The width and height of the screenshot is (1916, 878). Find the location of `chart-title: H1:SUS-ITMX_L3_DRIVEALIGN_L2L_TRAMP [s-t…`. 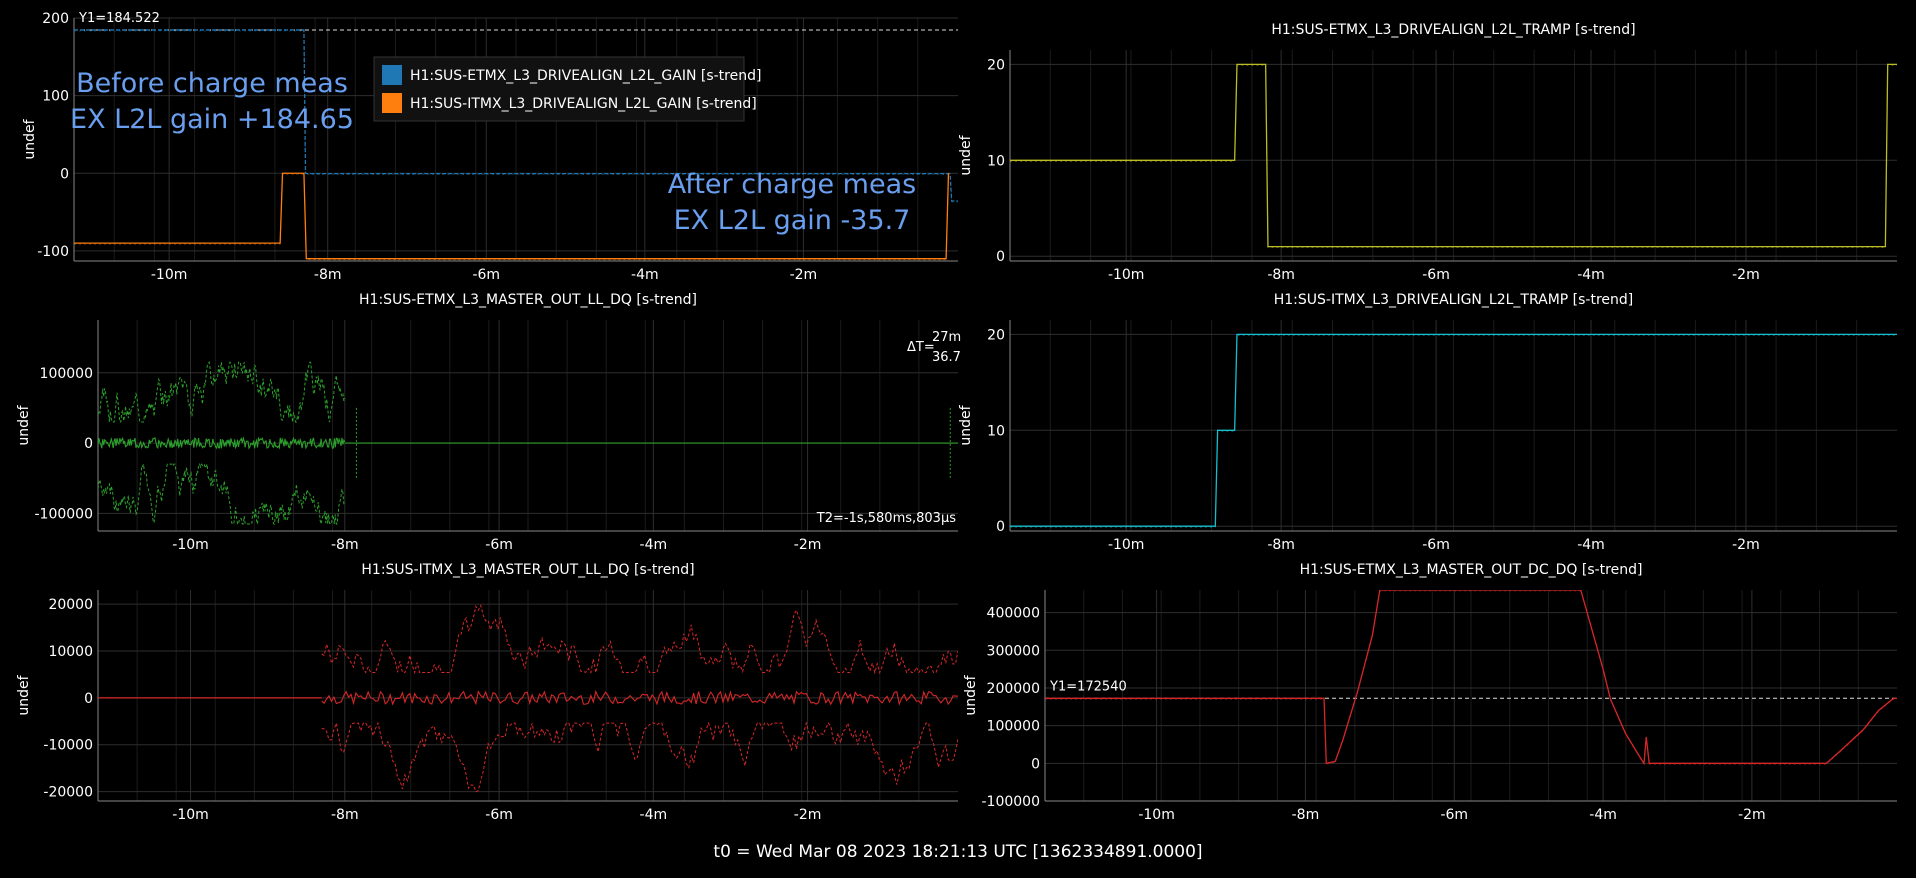

chart-title: H1:SUS-ITMX_L3_DRIVEALIGN_L2L_TRAMP [s-t… is located at coordinates (1454, 300).